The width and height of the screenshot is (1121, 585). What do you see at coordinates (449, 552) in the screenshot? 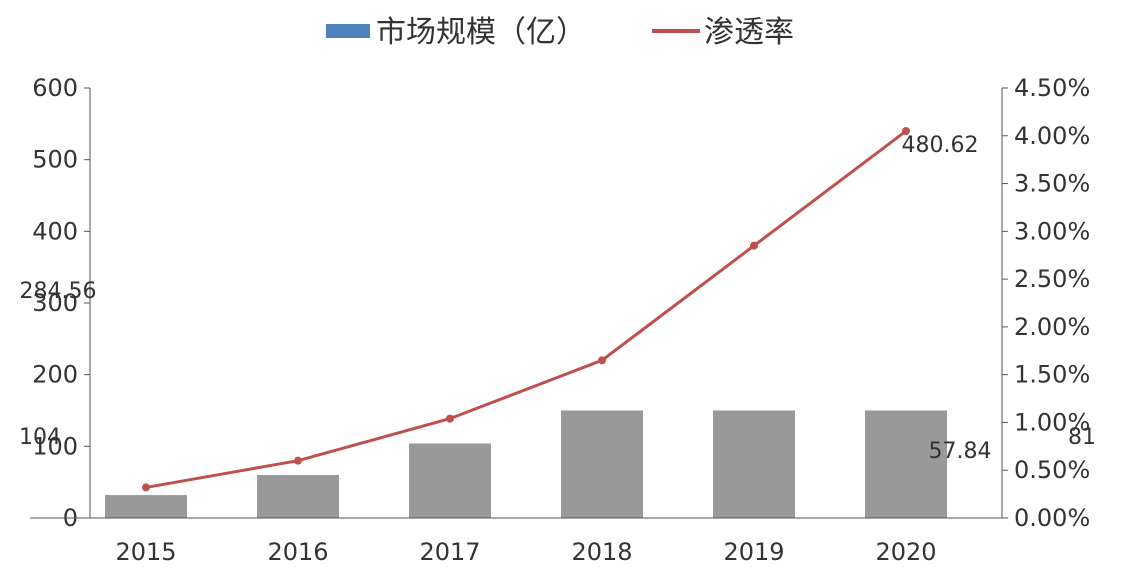
I see `x-axis-tick-label: 2017` at bounding box center [449, 552].